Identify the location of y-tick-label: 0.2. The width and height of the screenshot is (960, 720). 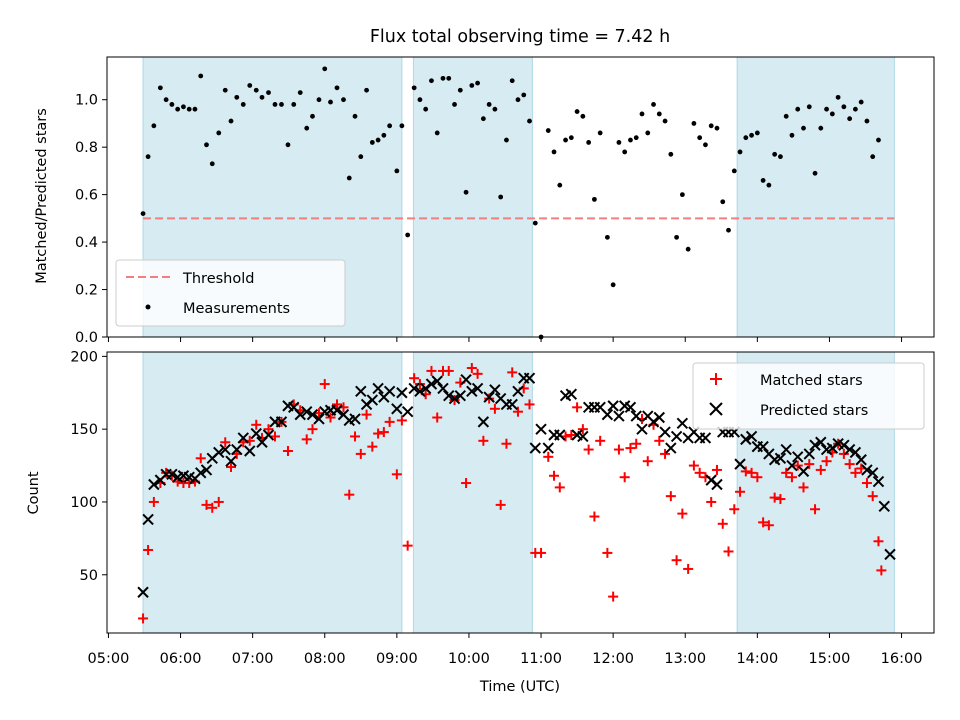
(86, 291).